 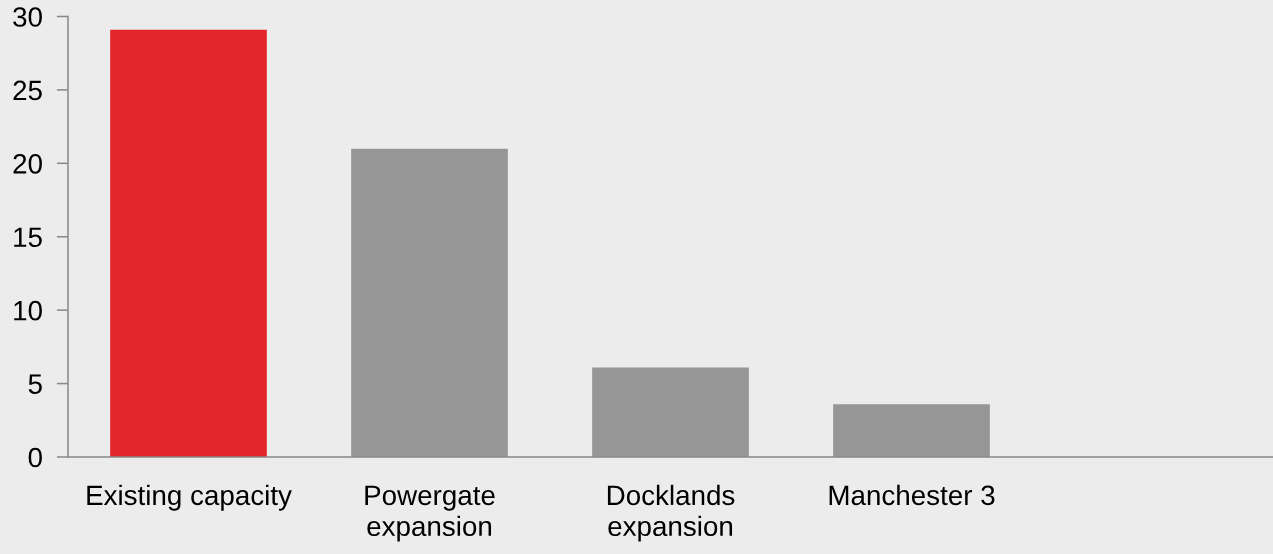 What do you see at coordinates (912, 495) in the screenshot?
I see `x-tick-label: Manchester 3` at bounding box center [912, 495].